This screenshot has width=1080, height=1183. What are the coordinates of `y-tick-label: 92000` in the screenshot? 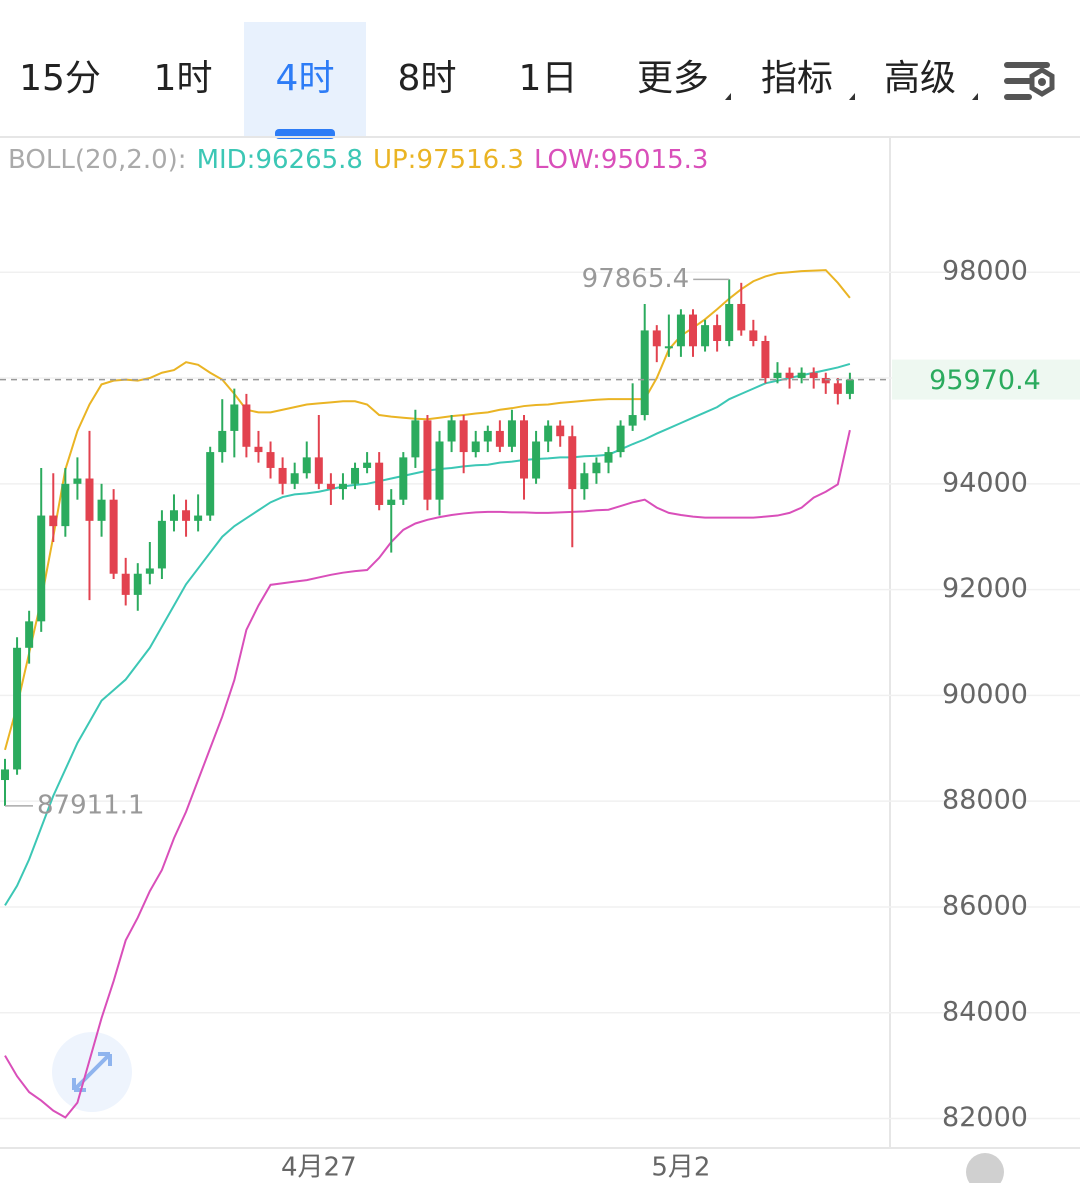 It's located at (985, 588).